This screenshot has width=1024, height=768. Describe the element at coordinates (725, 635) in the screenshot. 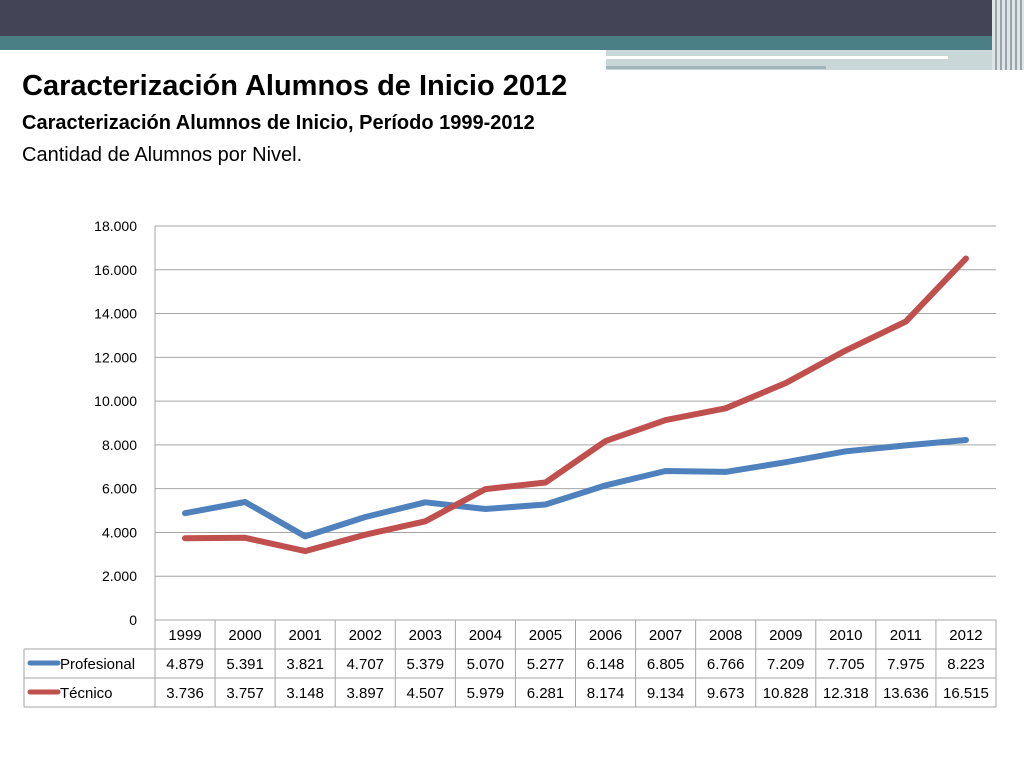

I see `x-category-label: 2008` at that location.